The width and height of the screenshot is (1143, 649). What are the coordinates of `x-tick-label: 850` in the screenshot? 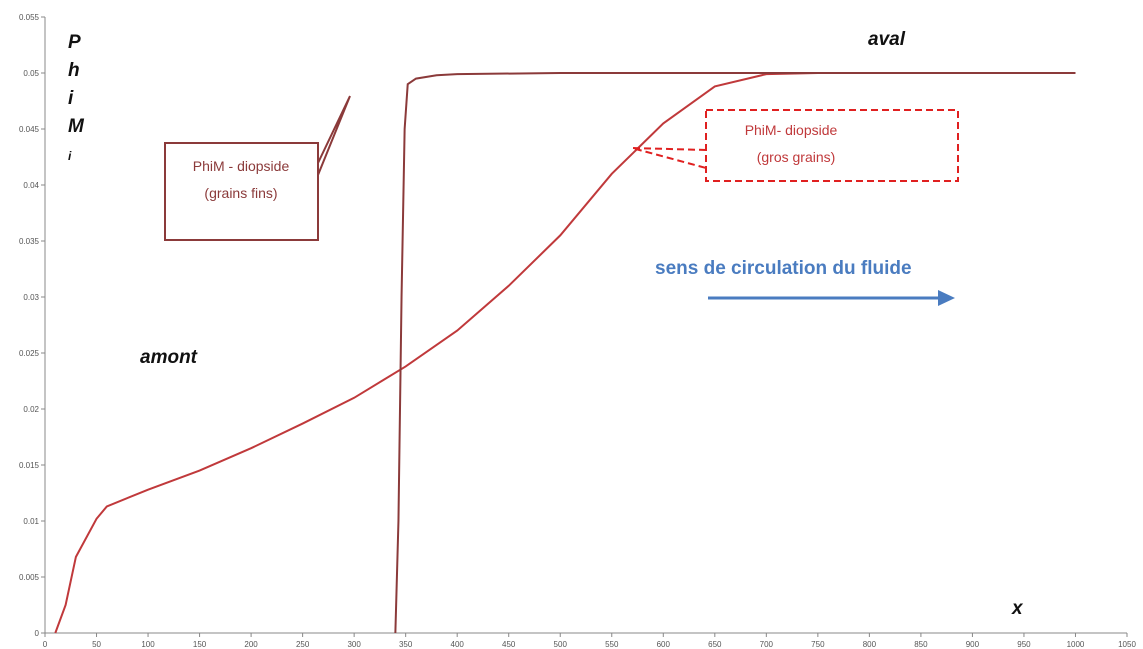 It's located at (921, 644).